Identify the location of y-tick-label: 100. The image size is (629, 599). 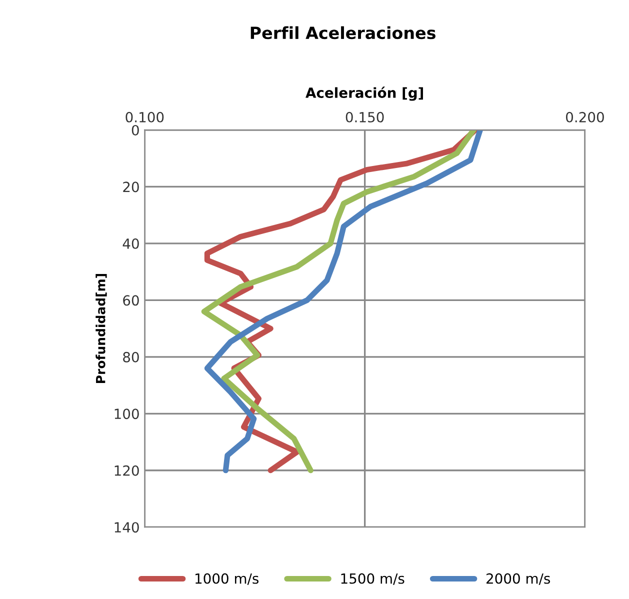
(126, 414).